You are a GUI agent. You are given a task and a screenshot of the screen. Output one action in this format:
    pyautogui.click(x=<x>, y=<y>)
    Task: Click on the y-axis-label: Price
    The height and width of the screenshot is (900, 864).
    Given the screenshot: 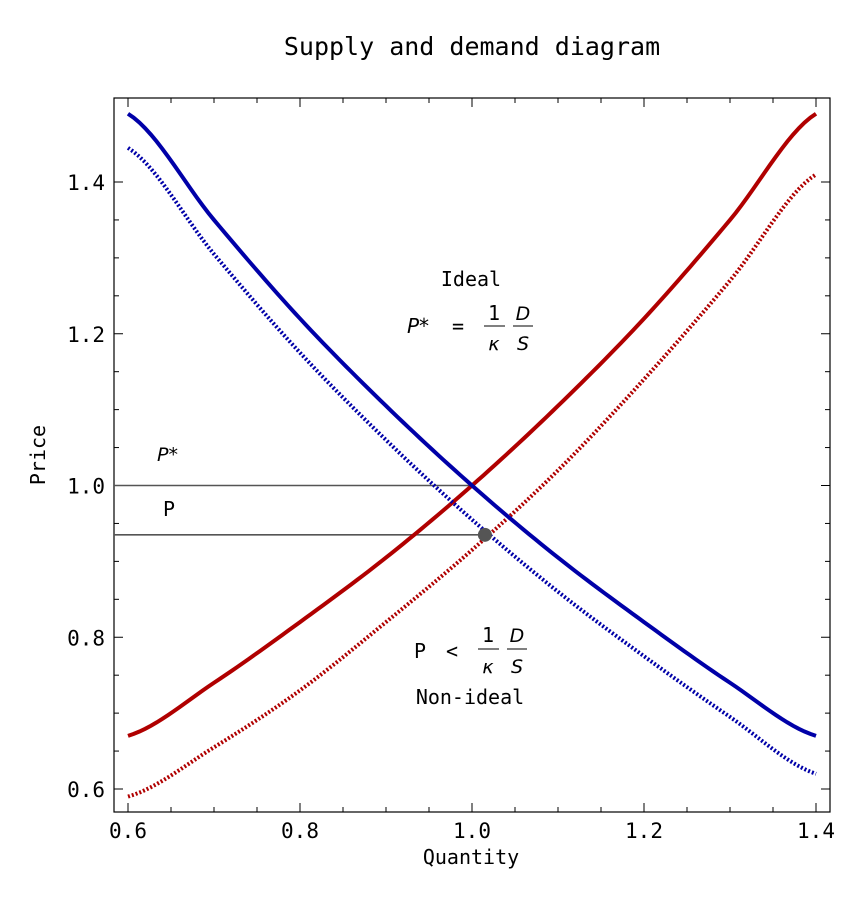 What is the action you would take?
    pyautogui.click(x=38, y=455)
    